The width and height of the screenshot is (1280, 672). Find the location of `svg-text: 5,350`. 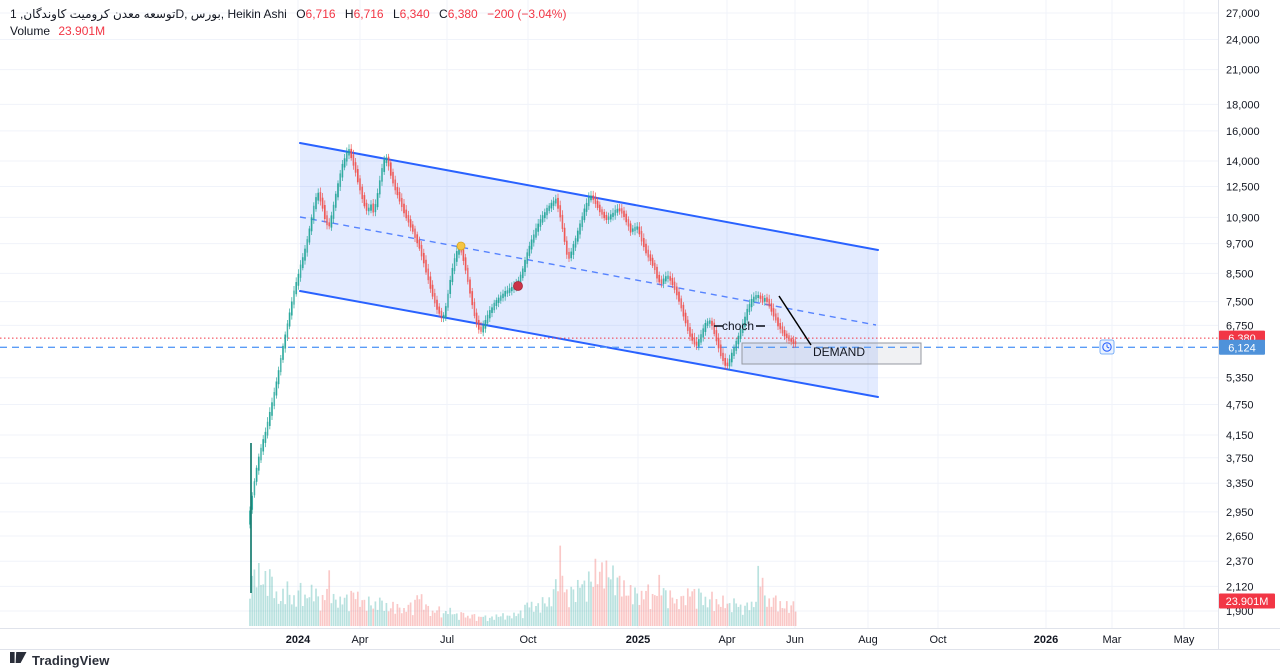

svg-text: 5,350 is located at coordinates (1240, 379).